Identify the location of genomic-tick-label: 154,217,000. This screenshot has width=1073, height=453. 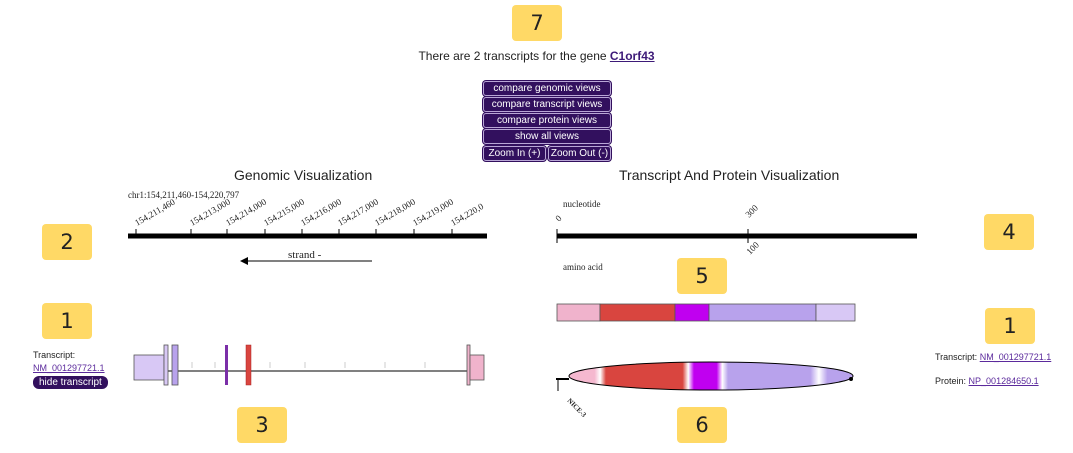
(358, 211).